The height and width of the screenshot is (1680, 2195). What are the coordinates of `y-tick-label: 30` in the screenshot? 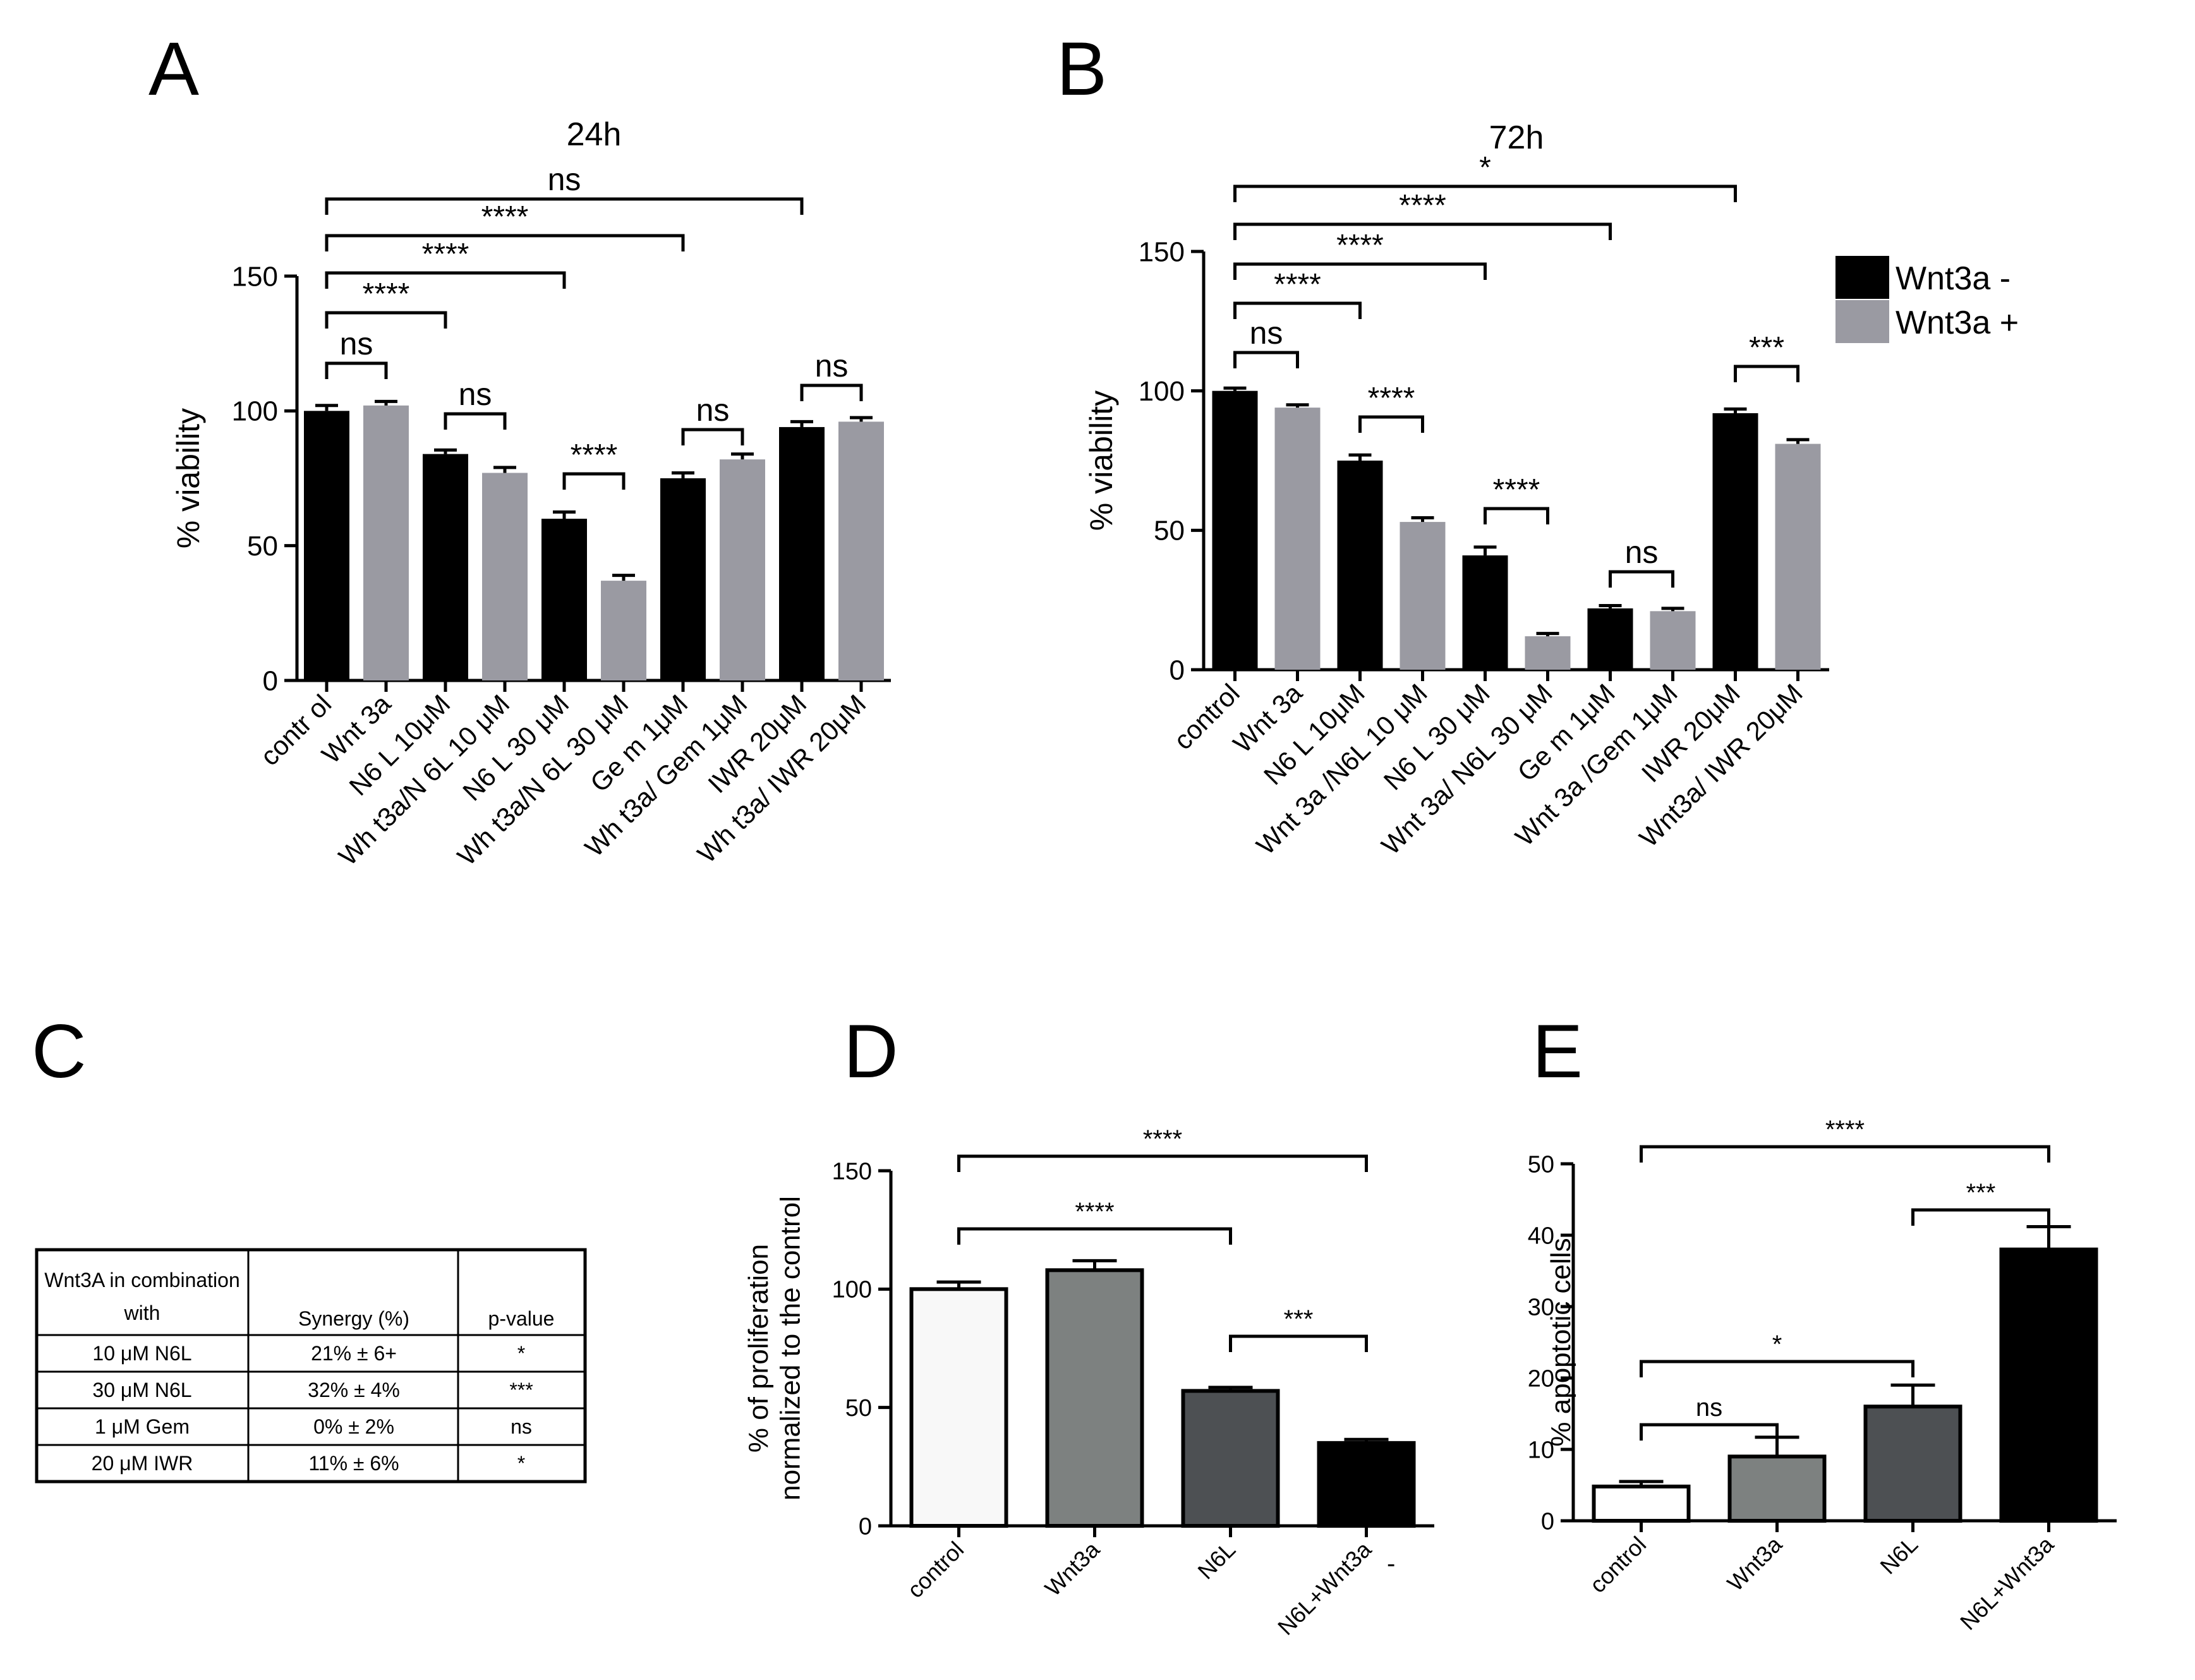 It's located at (1541, 1307).